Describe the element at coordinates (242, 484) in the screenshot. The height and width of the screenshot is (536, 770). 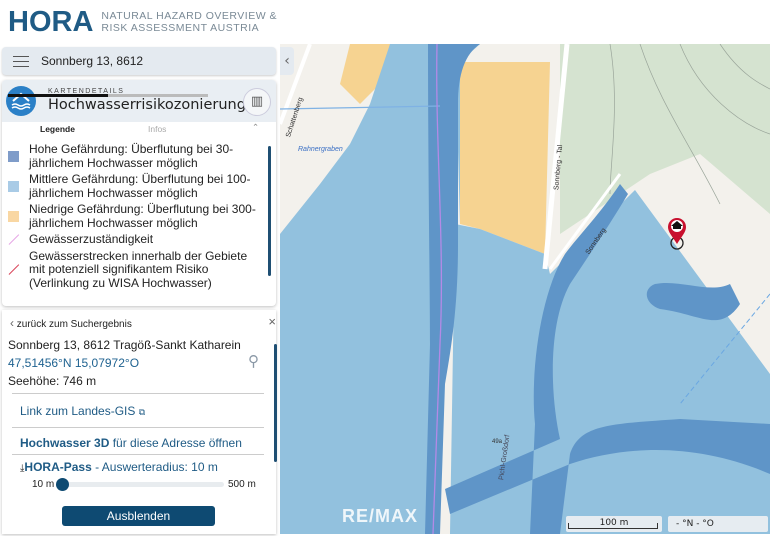
I see `slider-max-label: 500 m` at that location.